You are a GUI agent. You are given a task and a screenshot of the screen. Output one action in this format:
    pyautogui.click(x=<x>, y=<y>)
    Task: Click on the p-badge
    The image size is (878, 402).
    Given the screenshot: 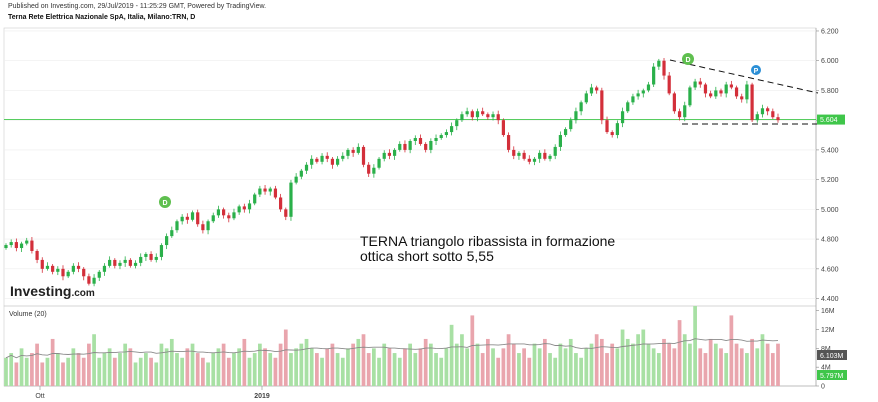 What is the action you would take?
    pyautogui.click(x=756, y=70)
    